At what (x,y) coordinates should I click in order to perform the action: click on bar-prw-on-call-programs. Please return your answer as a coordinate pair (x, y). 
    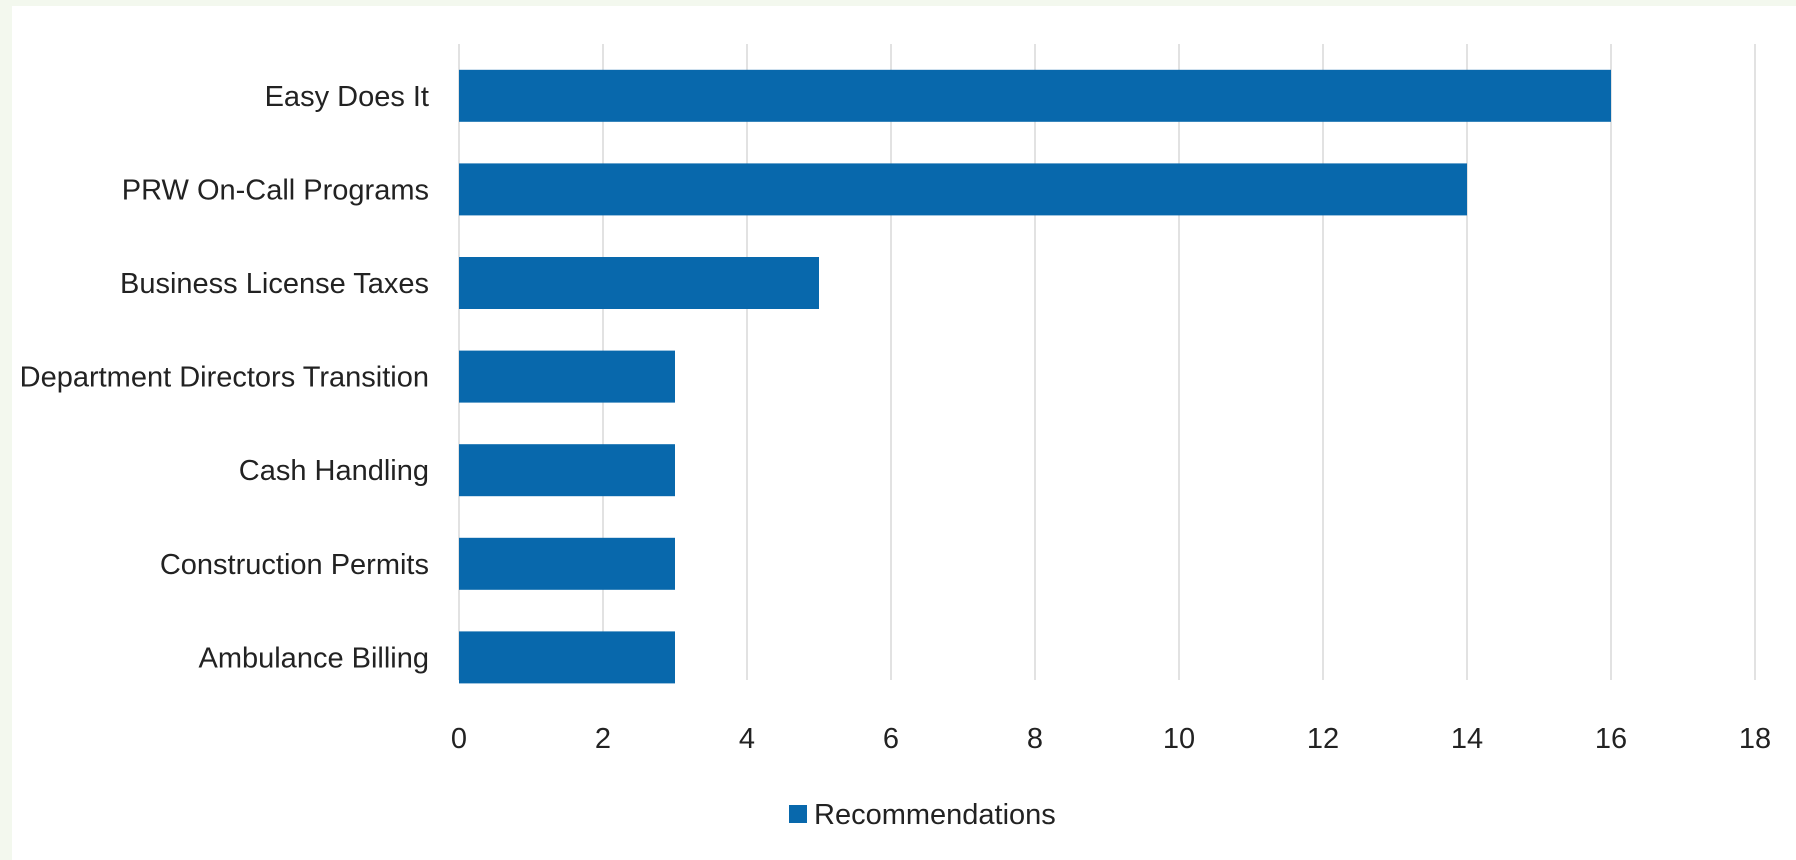
    Looking at the image, I should click on (963, 189).